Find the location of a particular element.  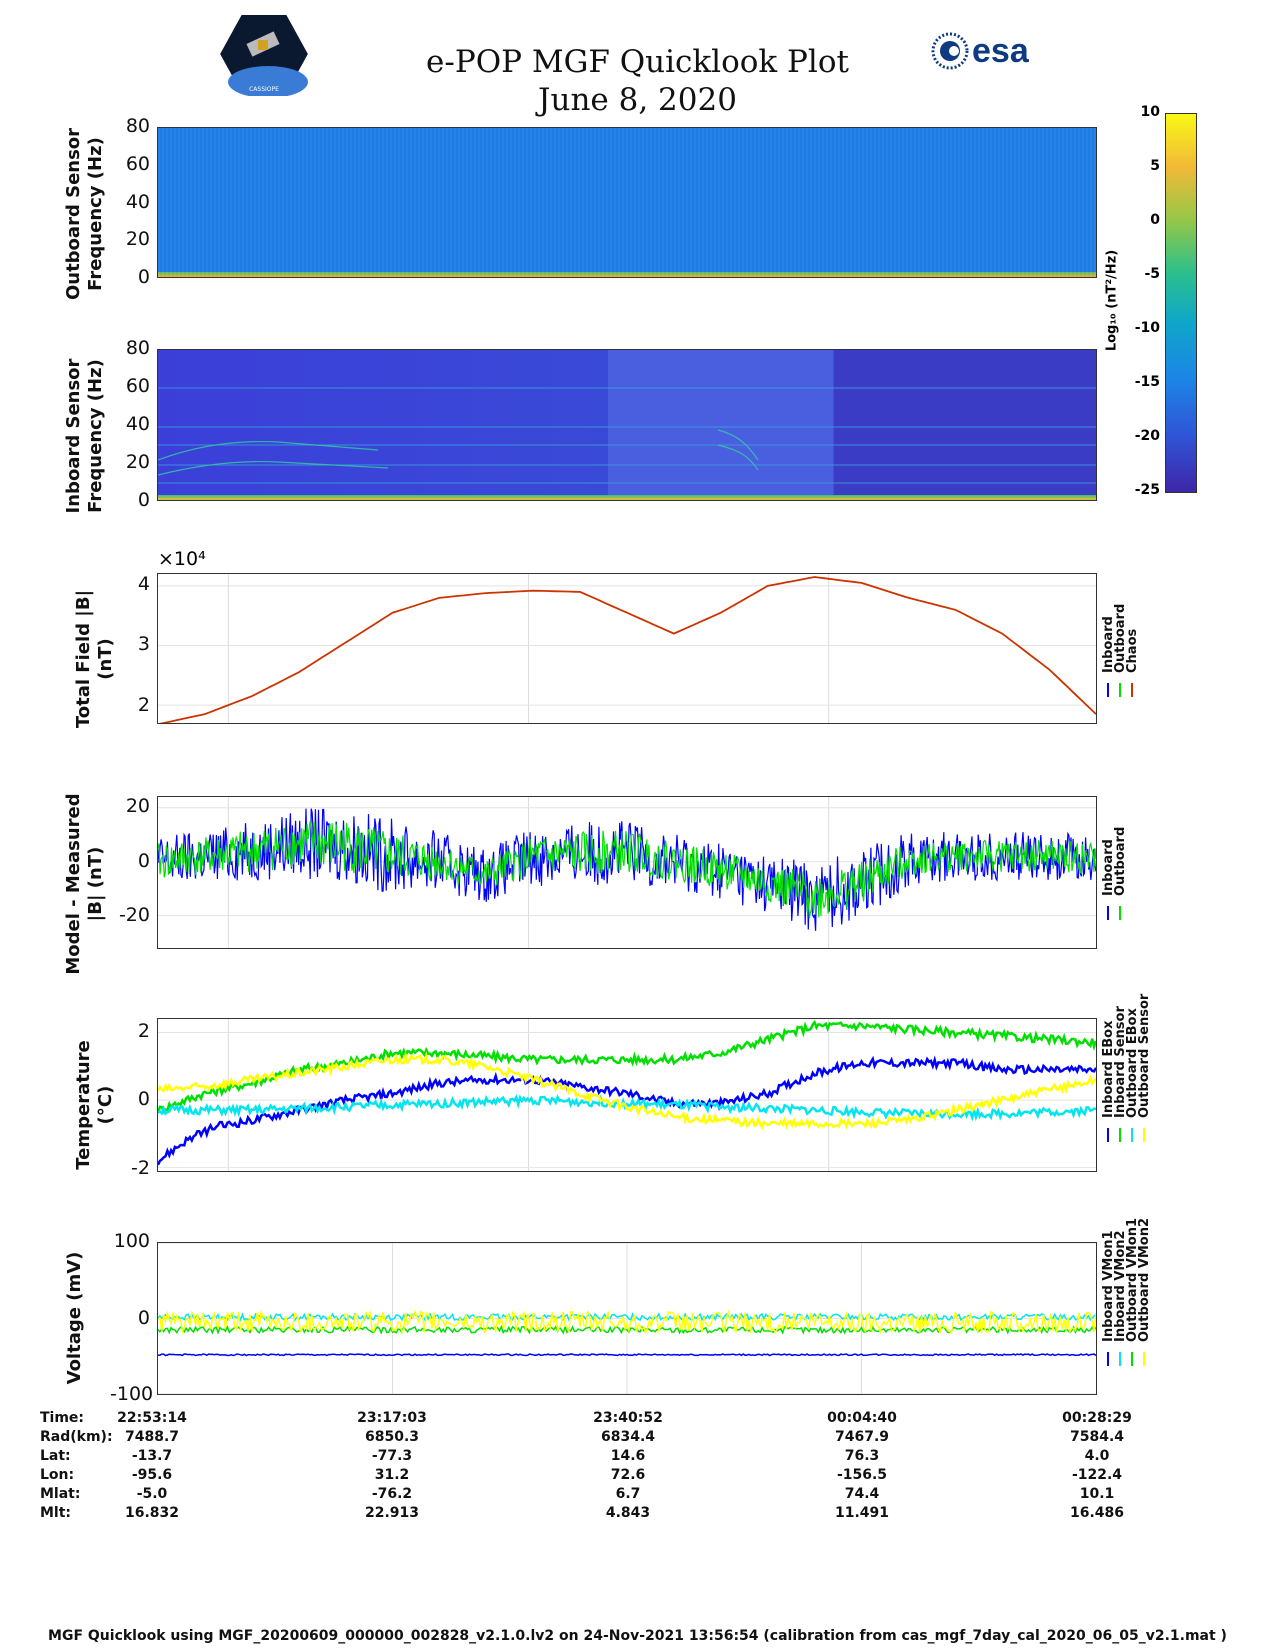

esa-logo: esa is located at coordinates (985, 52).